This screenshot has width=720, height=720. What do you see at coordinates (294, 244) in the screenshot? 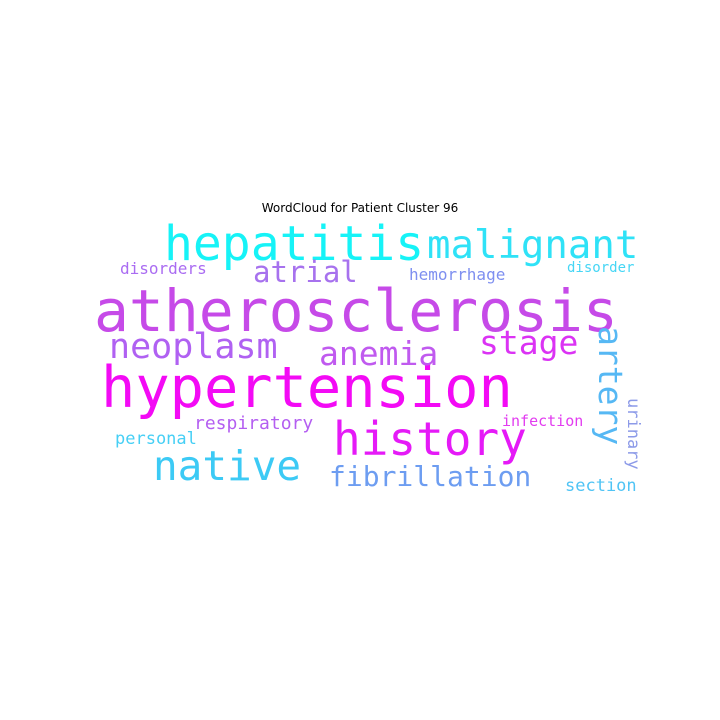
I see `word-hepatitis: hepatitis` at bounding box center [294, 244].